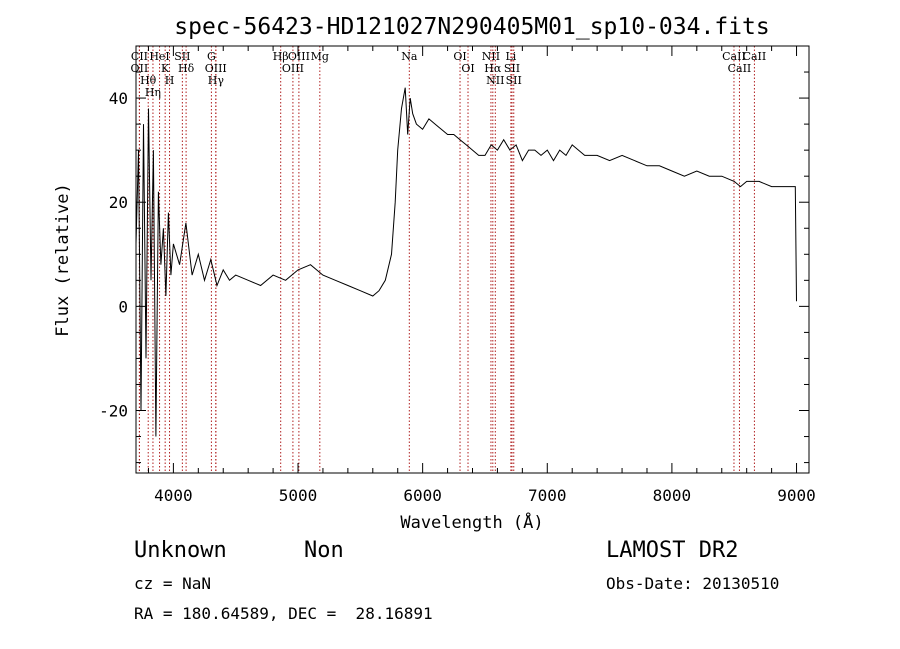 The image size is (900, 649). I want to click on obs-date: Obs-Date: 20130510, so click(693, 583).